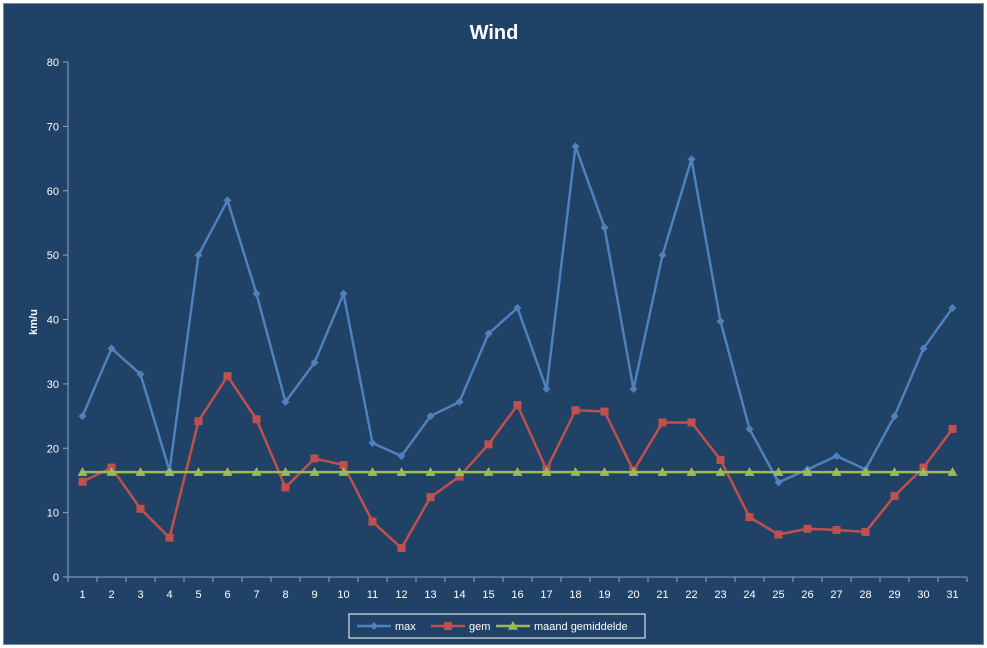  I want to click on y-tick-label: 30, so click(53, 385).